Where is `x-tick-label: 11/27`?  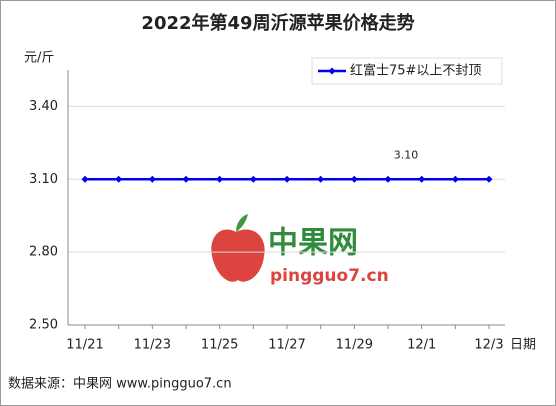 x-tick-label: 11/27 is located at coordinates (286, 345).